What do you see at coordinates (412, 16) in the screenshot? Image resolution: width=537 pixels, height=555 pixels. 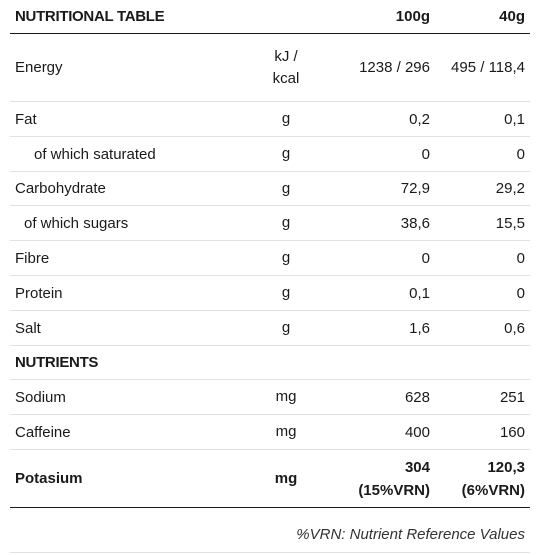 I see `column-header-100g: 100g` at bounding box center [412, 16].